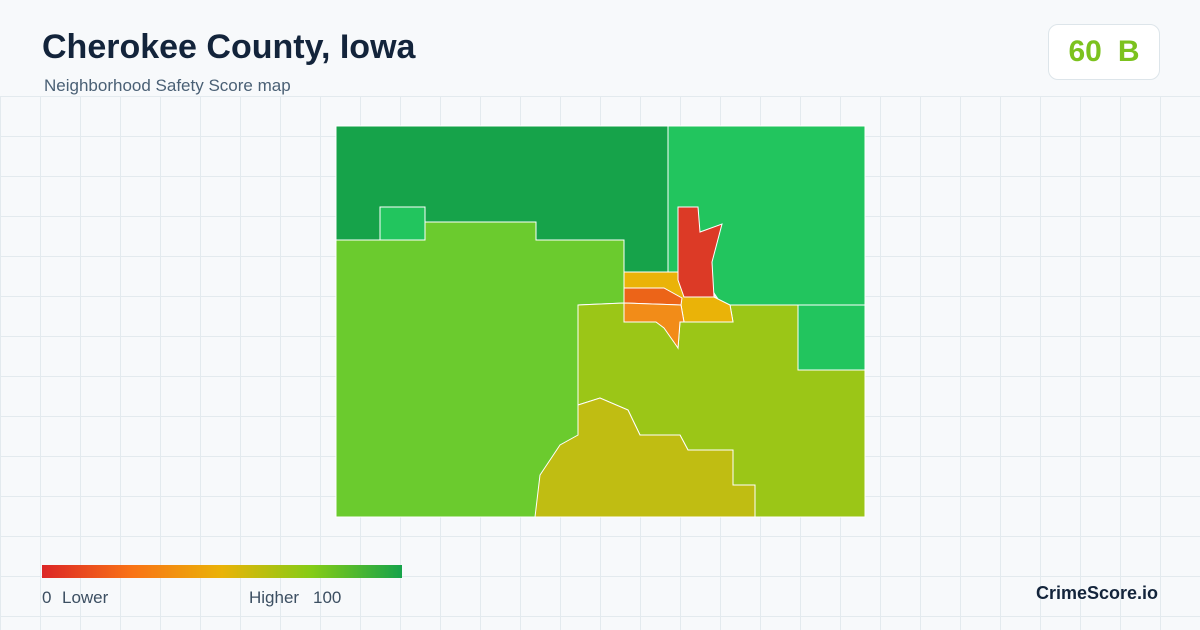 This screenshot has width=1200, height=630. Describe the element at coordinates (167, 85) in the screenshot. I see `subtitle: Neighborhood Safety Score map` at that location.